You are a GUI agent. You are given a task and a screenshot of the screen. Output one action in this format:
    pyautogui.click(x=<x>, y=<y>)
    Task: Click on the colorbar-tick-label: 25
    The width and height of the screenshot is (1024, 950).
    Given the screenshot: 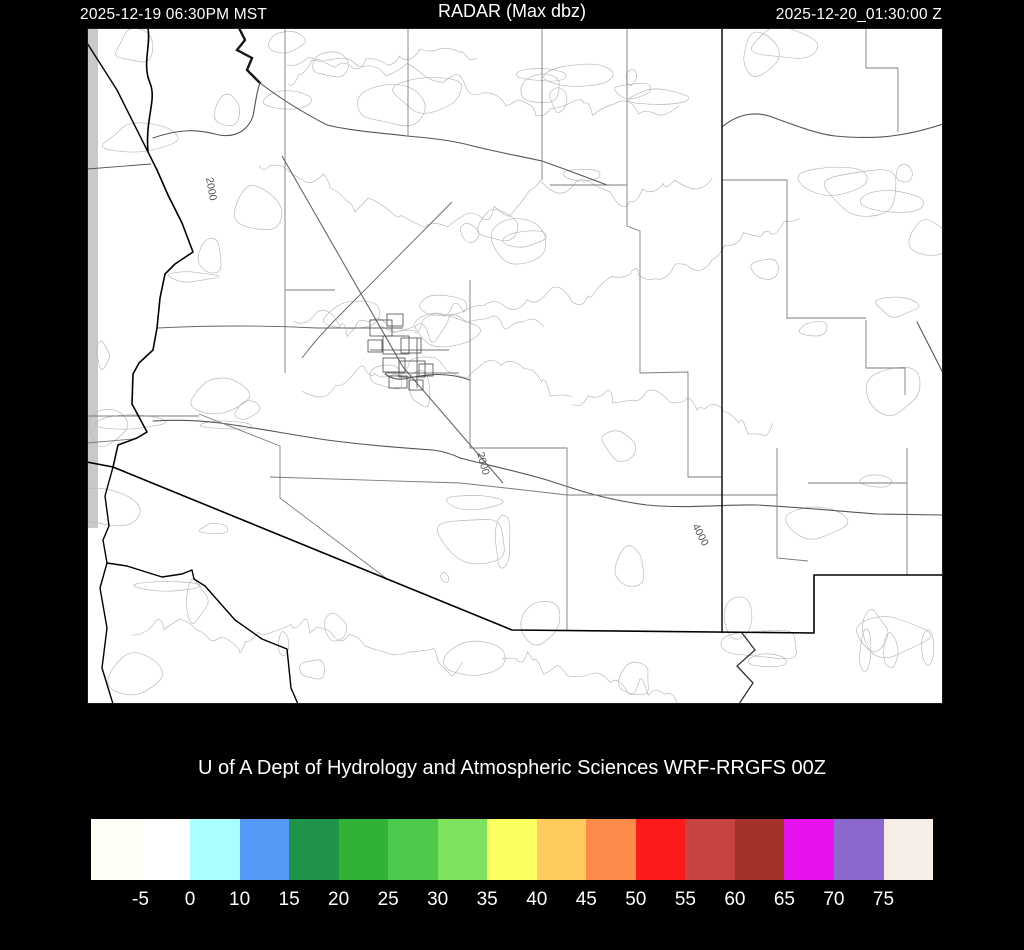 What is the action you would take?
    pyautogui.click(x=388, y=899)
    